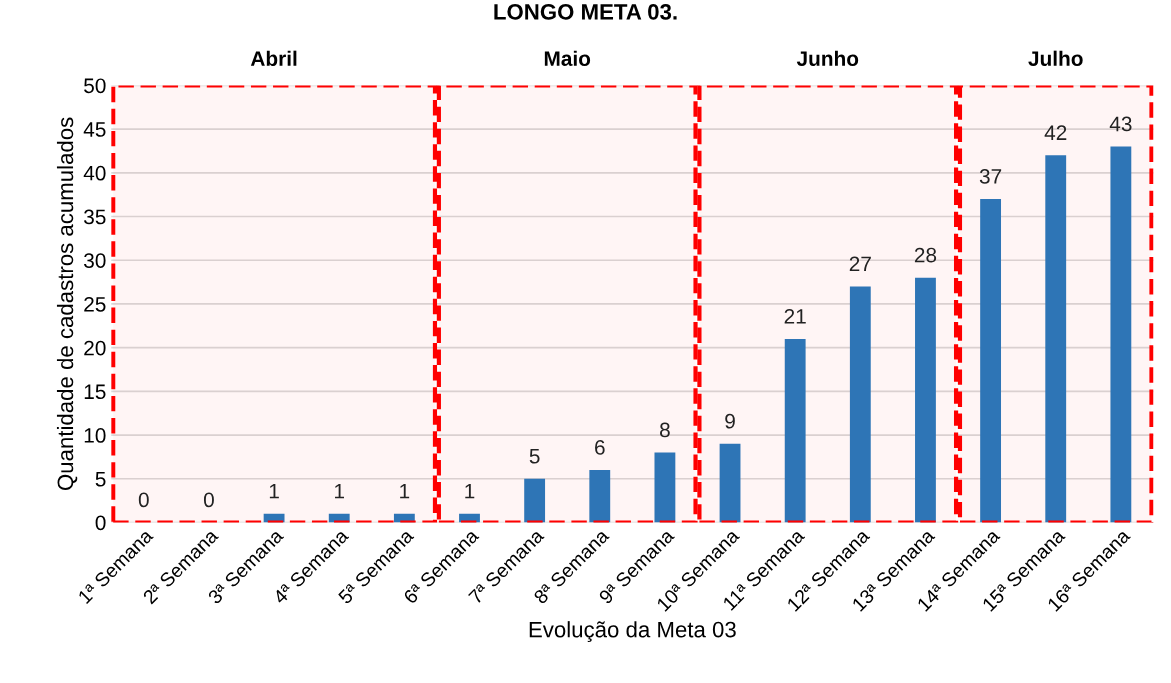  Describe the element at coordinates (1055, 58) in the screenshot. I see `band-label: Julho` at that location.